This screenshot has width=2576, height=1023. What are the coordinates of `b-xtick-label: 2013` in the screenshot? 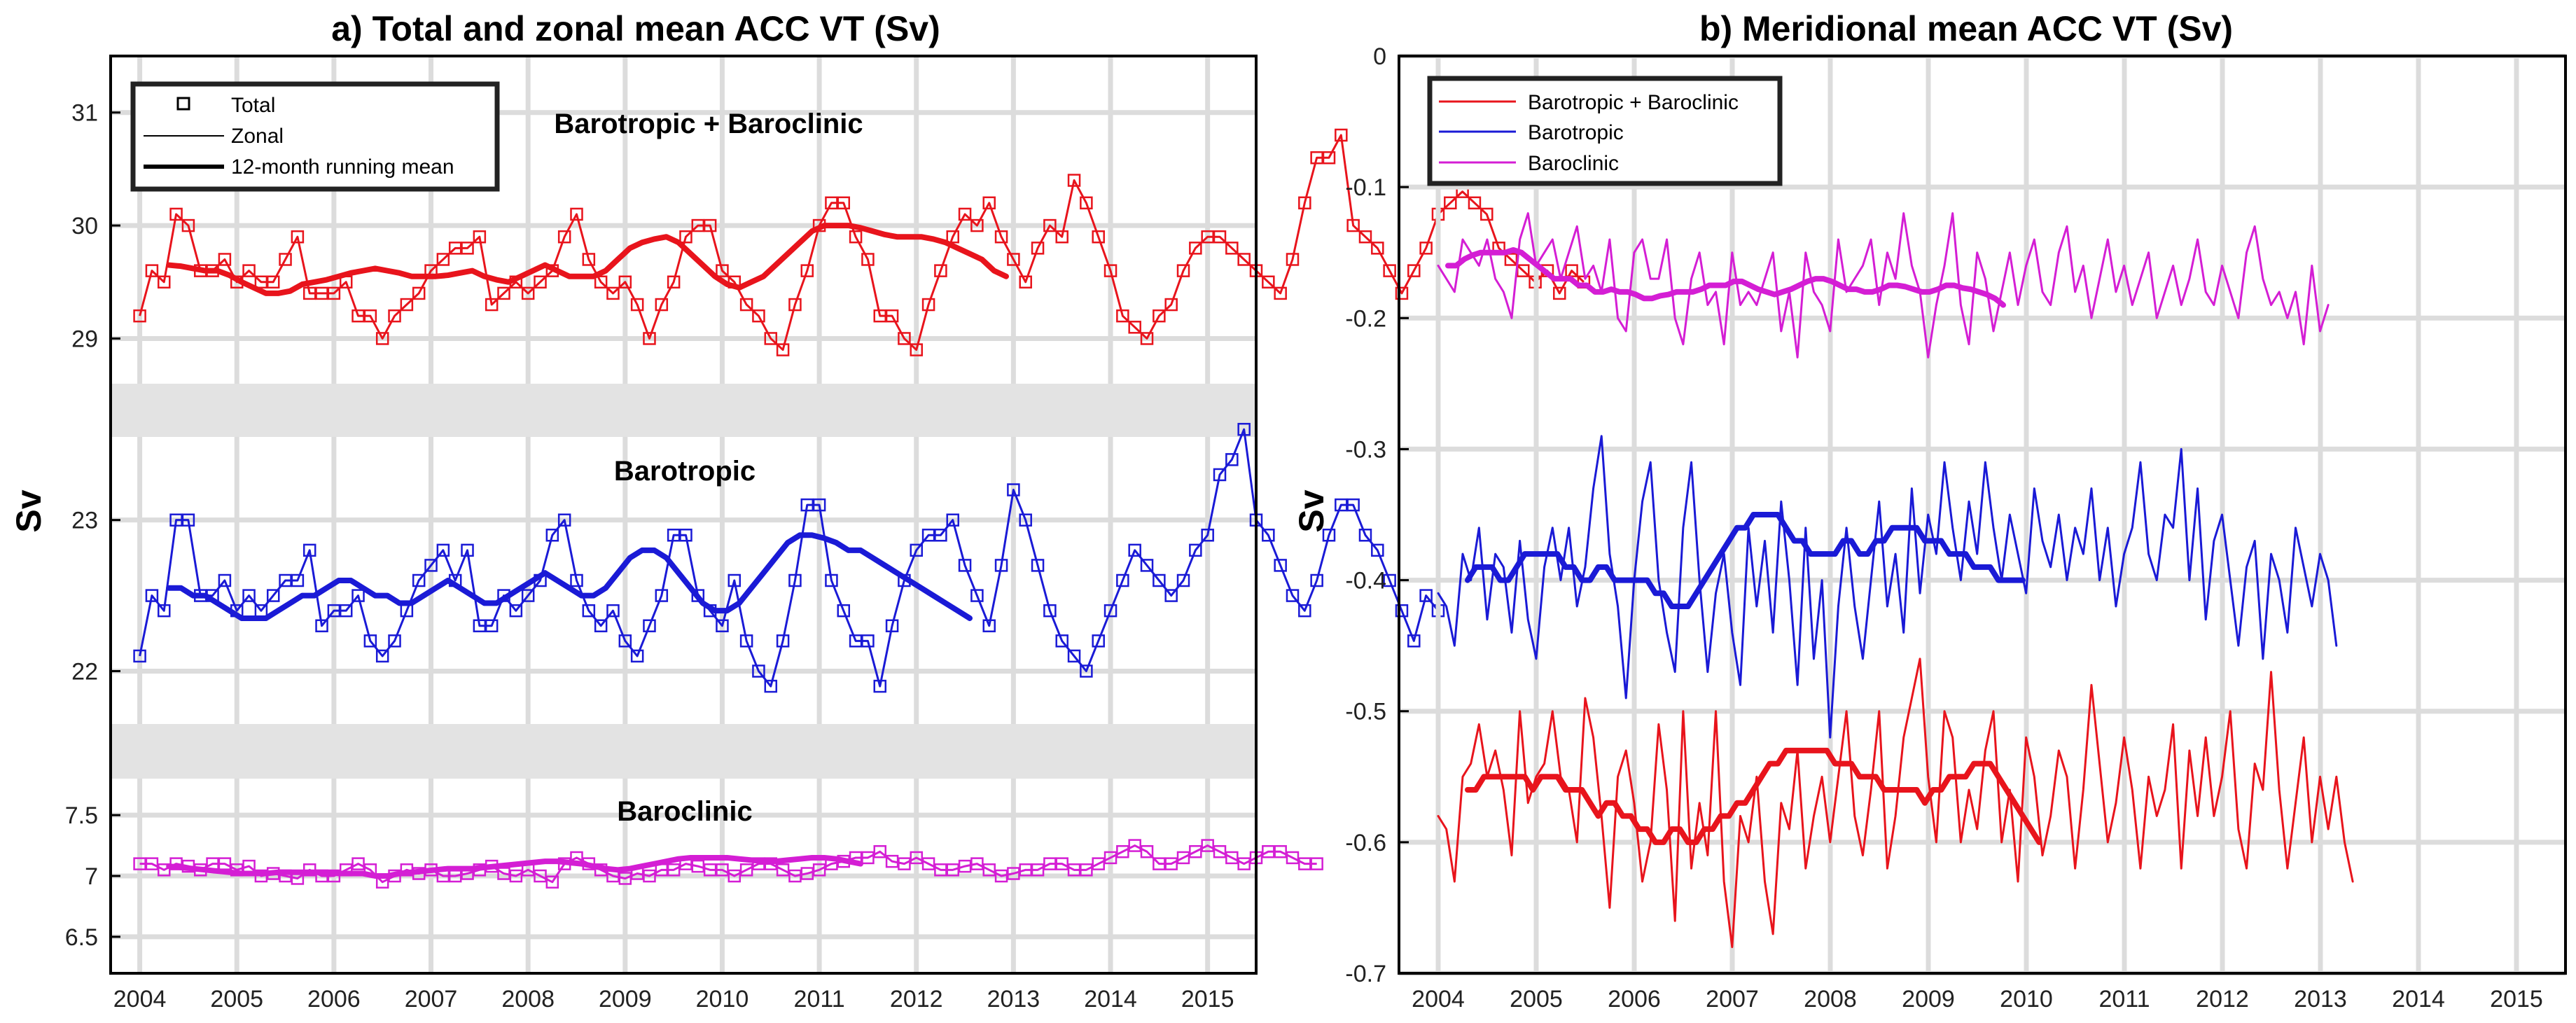 It's located at (2320, 999).